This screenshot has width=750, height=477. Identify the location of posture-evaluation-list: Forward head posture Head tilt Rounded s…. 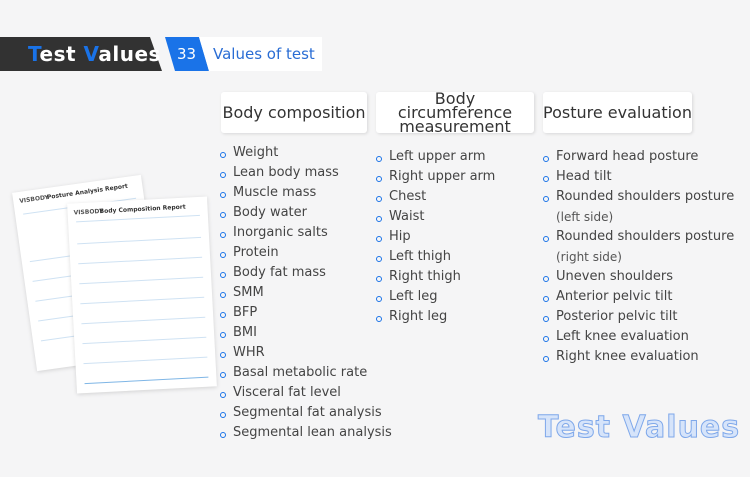
(638, 257).